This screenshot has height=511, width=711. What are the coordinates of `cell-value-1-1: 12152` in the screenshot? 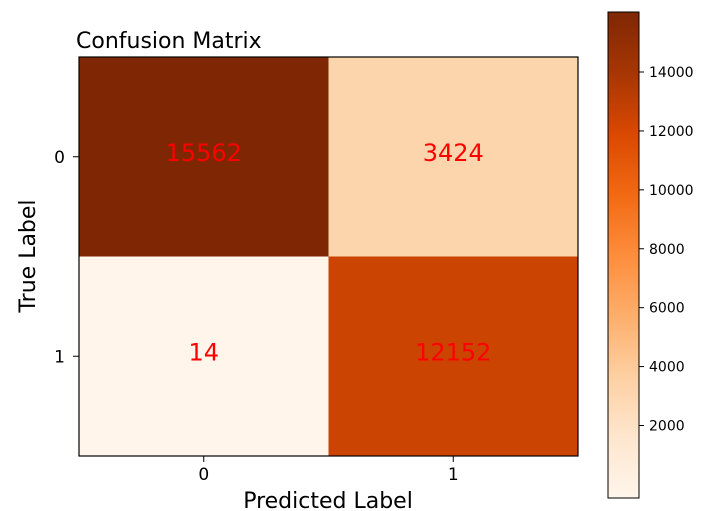 It's located at (453, 352).